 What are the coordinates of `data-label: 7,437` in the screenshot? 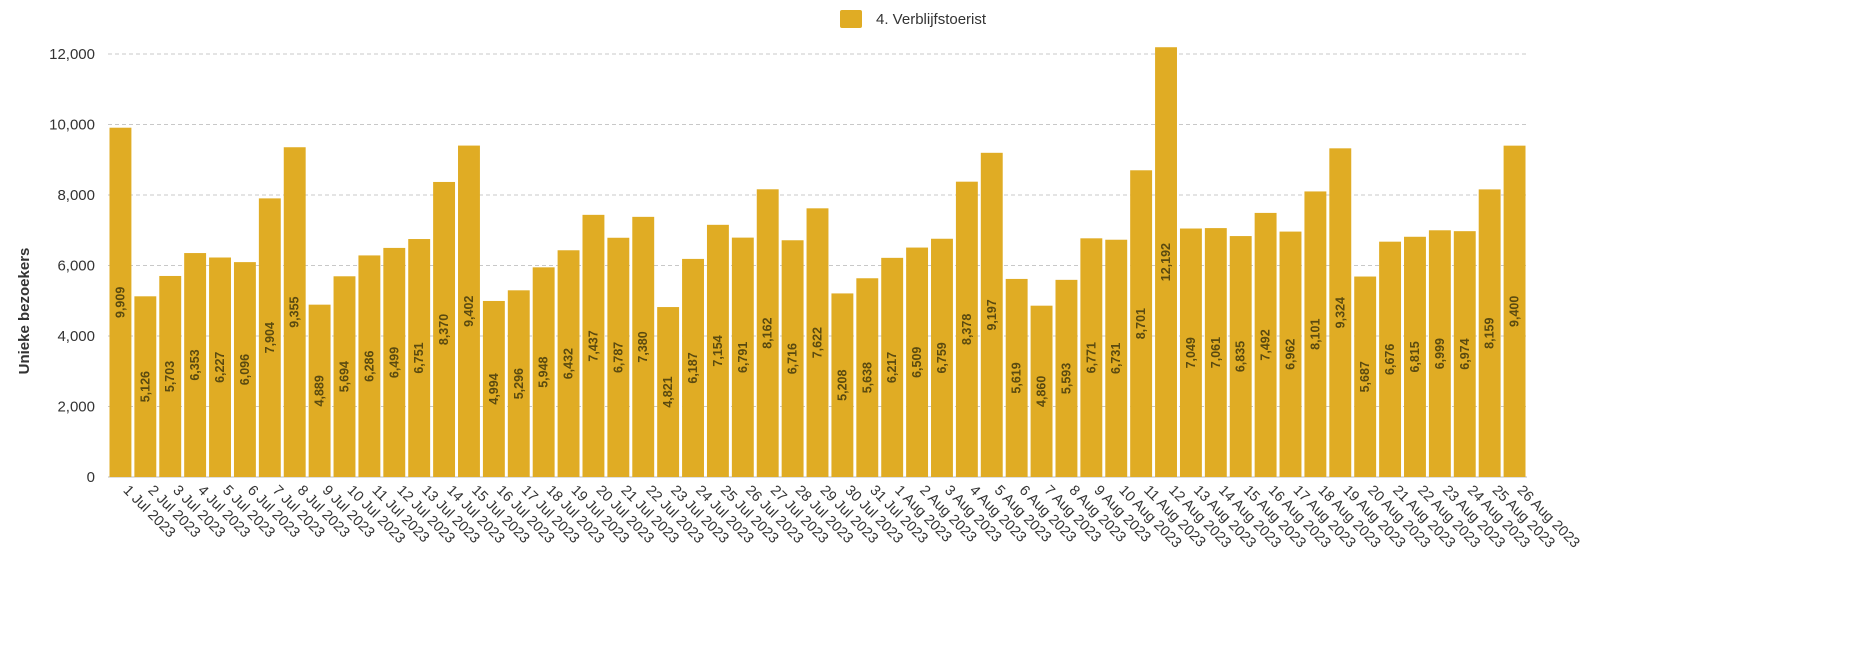 It's located at (593, 345).